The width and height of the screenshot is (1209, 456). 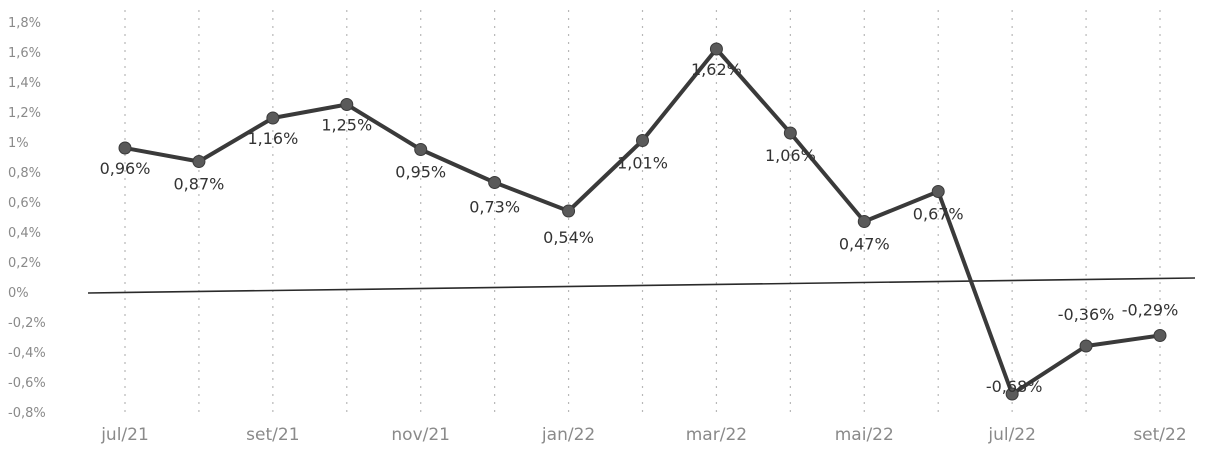 What do you see at coordinates (18, 143) in the screenshot?
I see `y-tick-label: 1%` at bounding box center [18, 143].